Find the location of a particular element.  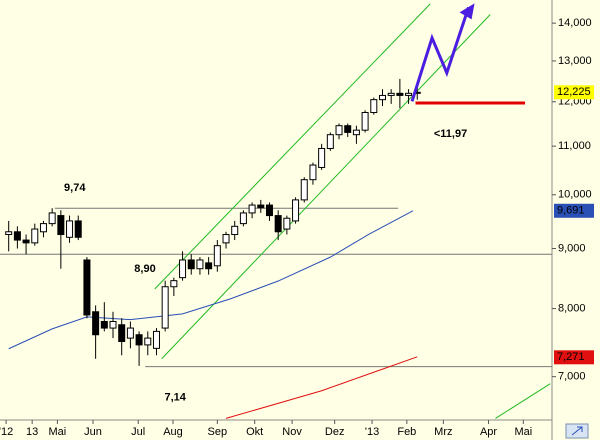

projection-line is located at coordinates (440, 54).